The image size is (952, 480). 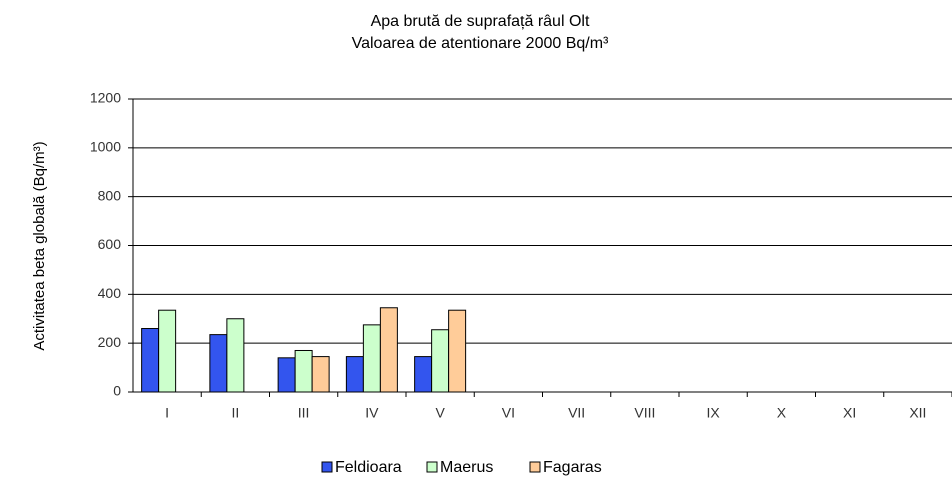 I want to click on chart-subtitle: Valoarea de atentionare 2000 Bq/m³, so click(x=480, y=43).